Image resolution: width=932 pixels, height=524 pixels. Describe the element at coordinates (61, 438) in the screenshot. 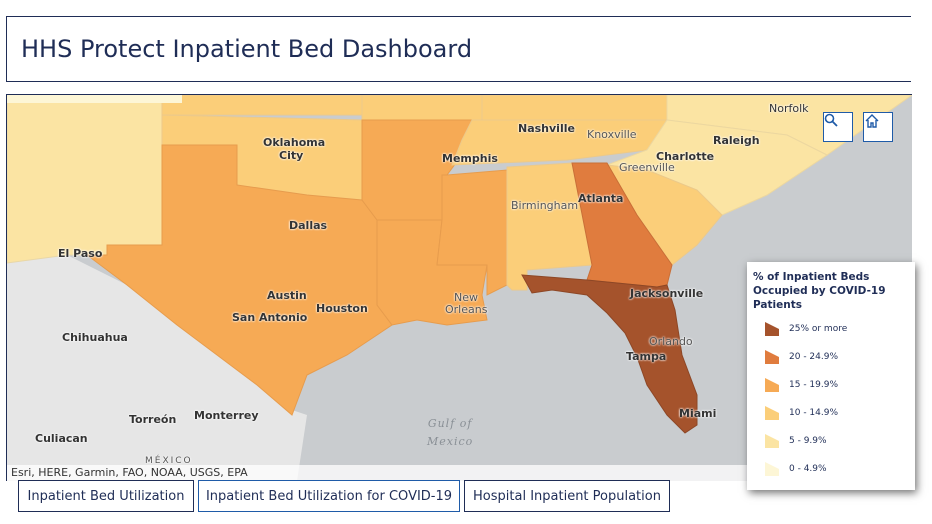

I see `city-label-culiacan: Culiacan` at that location.